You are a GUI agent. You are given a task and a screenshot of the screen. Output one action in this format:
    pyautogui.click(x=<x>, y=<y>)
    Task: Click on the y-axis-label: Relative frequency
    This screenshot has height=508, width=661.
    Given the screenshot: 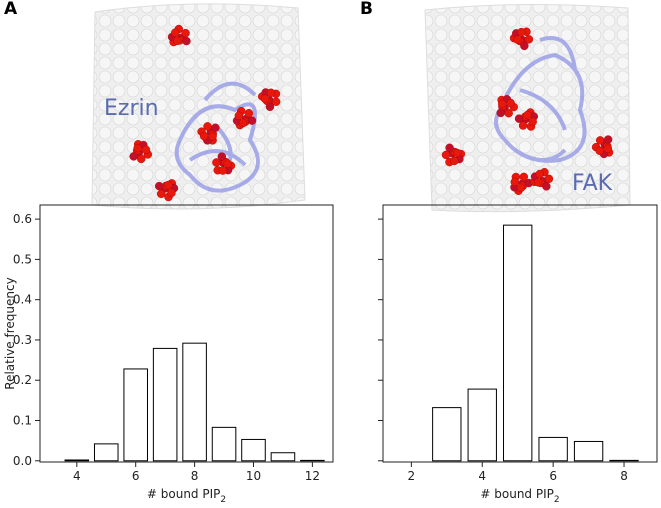 What is the action you would take?
    pyautogui.click(x=10, y=333)
    